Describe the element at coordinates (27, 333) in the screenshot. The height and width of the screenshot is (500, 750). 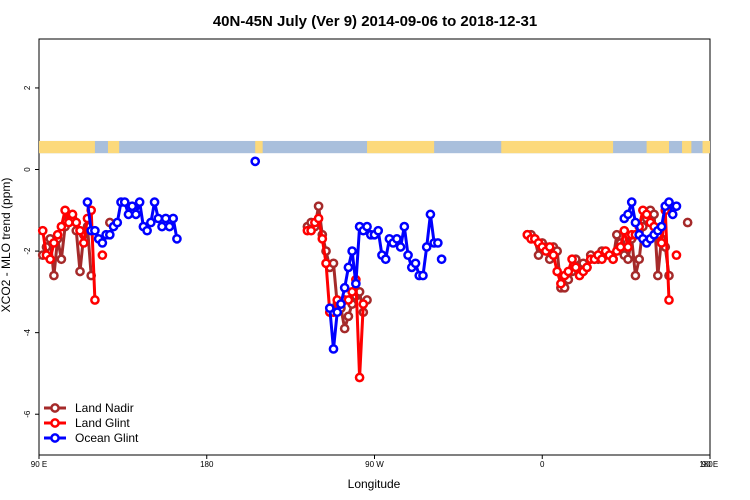
I see `y-tick-label: -4` at that location.